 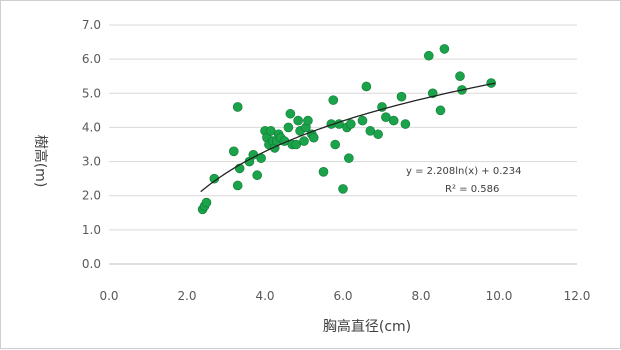 I want to click on x-tick-label: 6.0, so click(x=342, y=296).